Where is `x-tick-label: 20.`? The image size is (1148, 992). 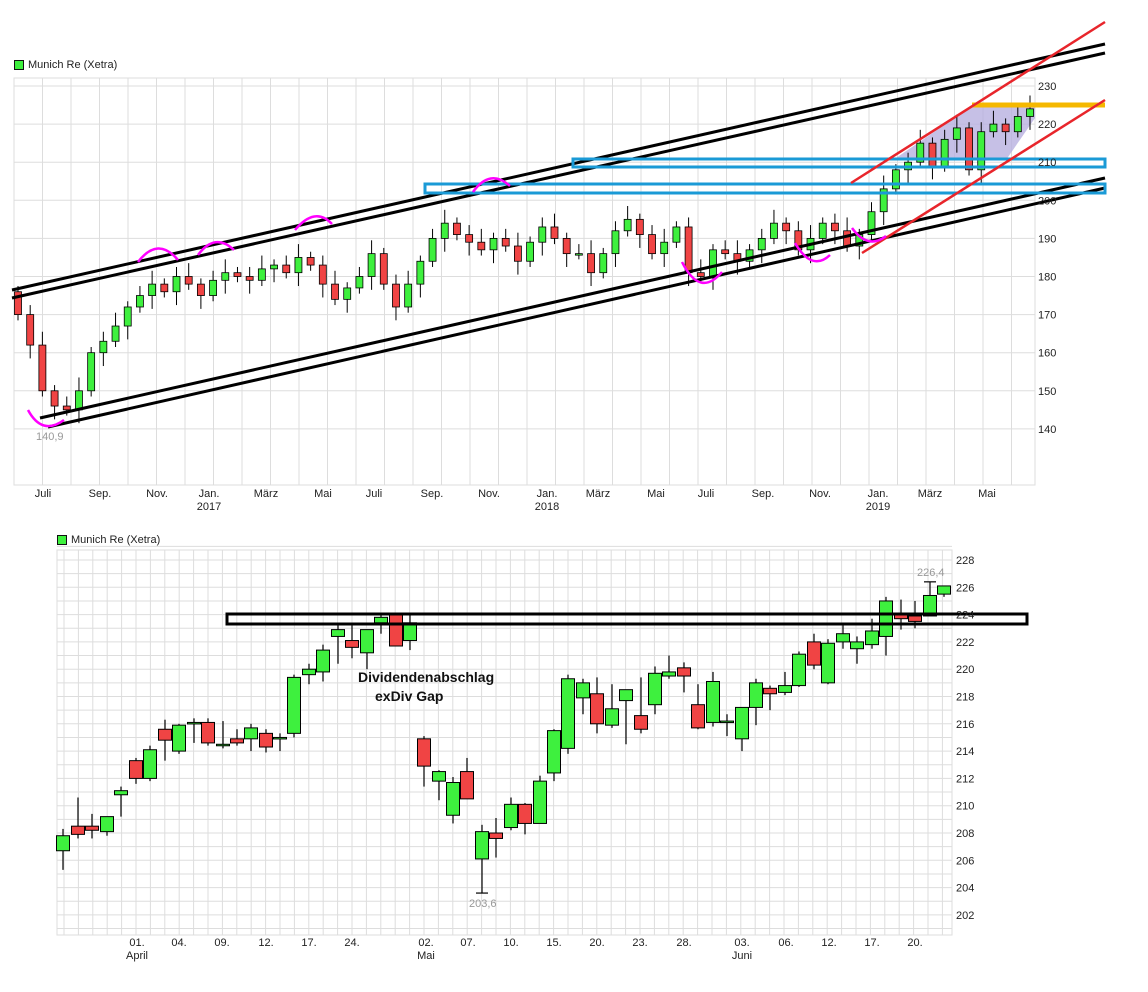 x-tick-label: 20. is located at coordinates (596, 943).